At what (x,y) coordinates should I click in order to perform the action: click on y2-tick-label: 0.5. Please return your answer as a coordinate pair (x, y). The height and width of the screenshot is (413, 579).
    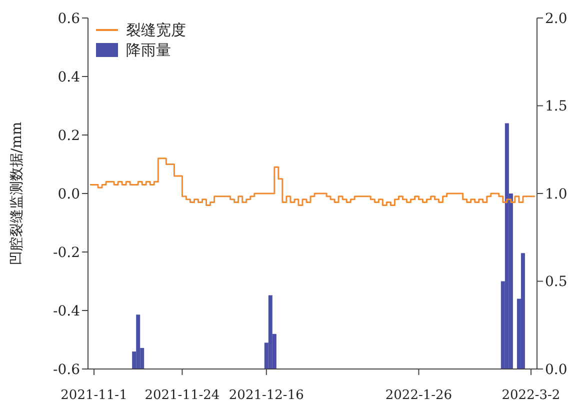
    Looking at the image, I should click on (556, 282).